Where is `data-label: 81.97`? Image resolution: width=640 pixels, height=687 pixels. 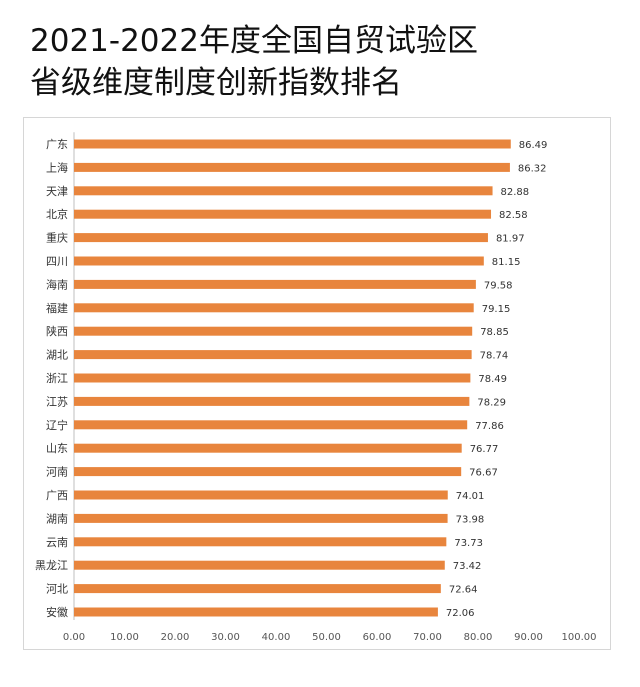 data-label: 81.97 is located at coordinates (510, 239).